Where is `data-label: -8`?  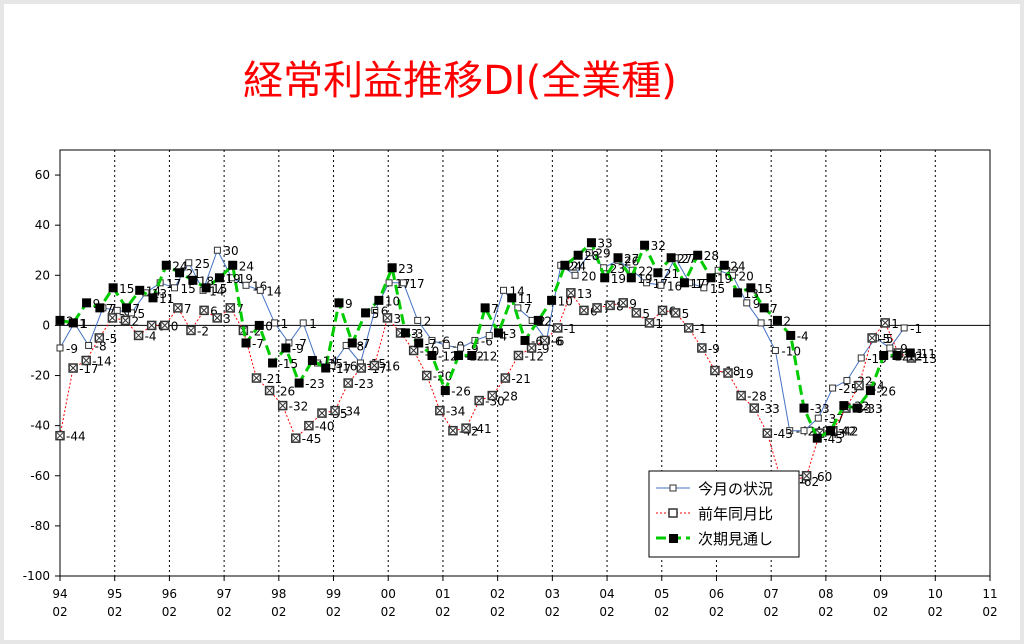
data-label: -8 is located at coordinates (101, 346).